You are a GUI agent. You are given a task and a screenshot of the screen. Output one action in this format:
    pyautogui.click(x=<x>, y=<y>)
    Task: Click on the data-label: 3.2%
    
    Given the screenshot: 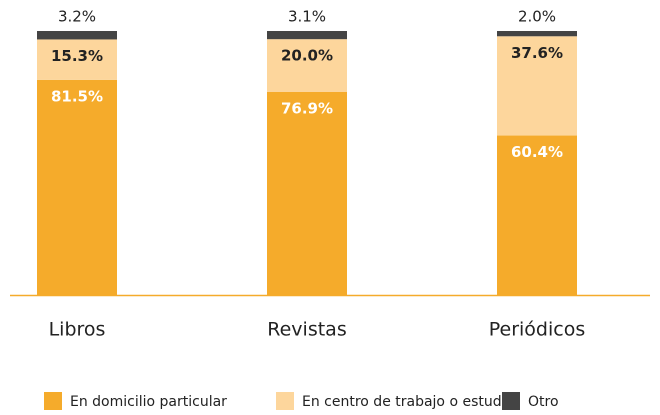 What is the action you would take?
    pyautogui.click(x=77, y=17)
    